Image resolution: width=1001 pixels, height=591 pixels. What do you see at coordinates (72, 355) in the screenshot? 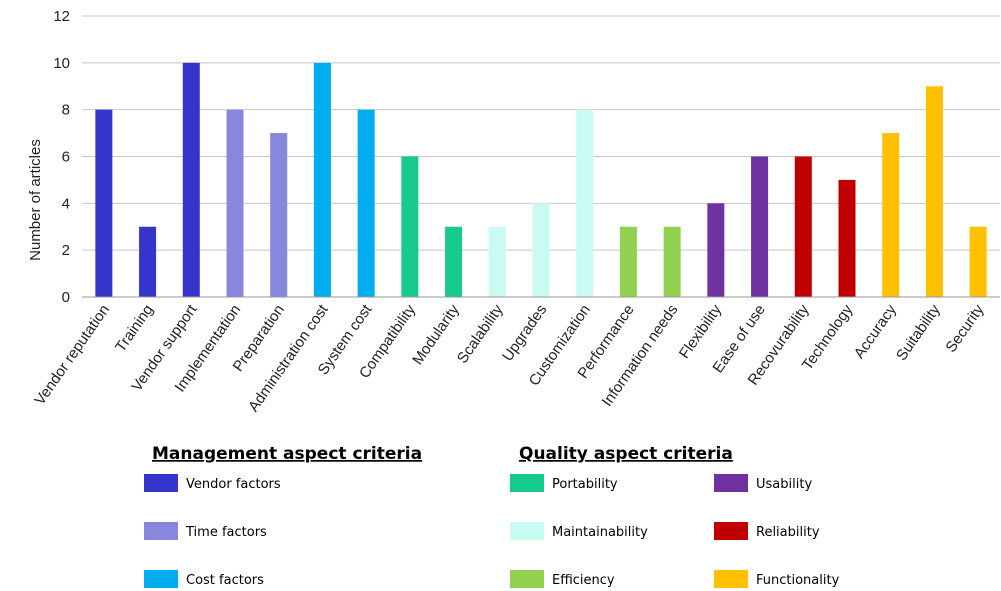
I see `x-tick-label: Vendor reputation` at bounding box center [72, 355].